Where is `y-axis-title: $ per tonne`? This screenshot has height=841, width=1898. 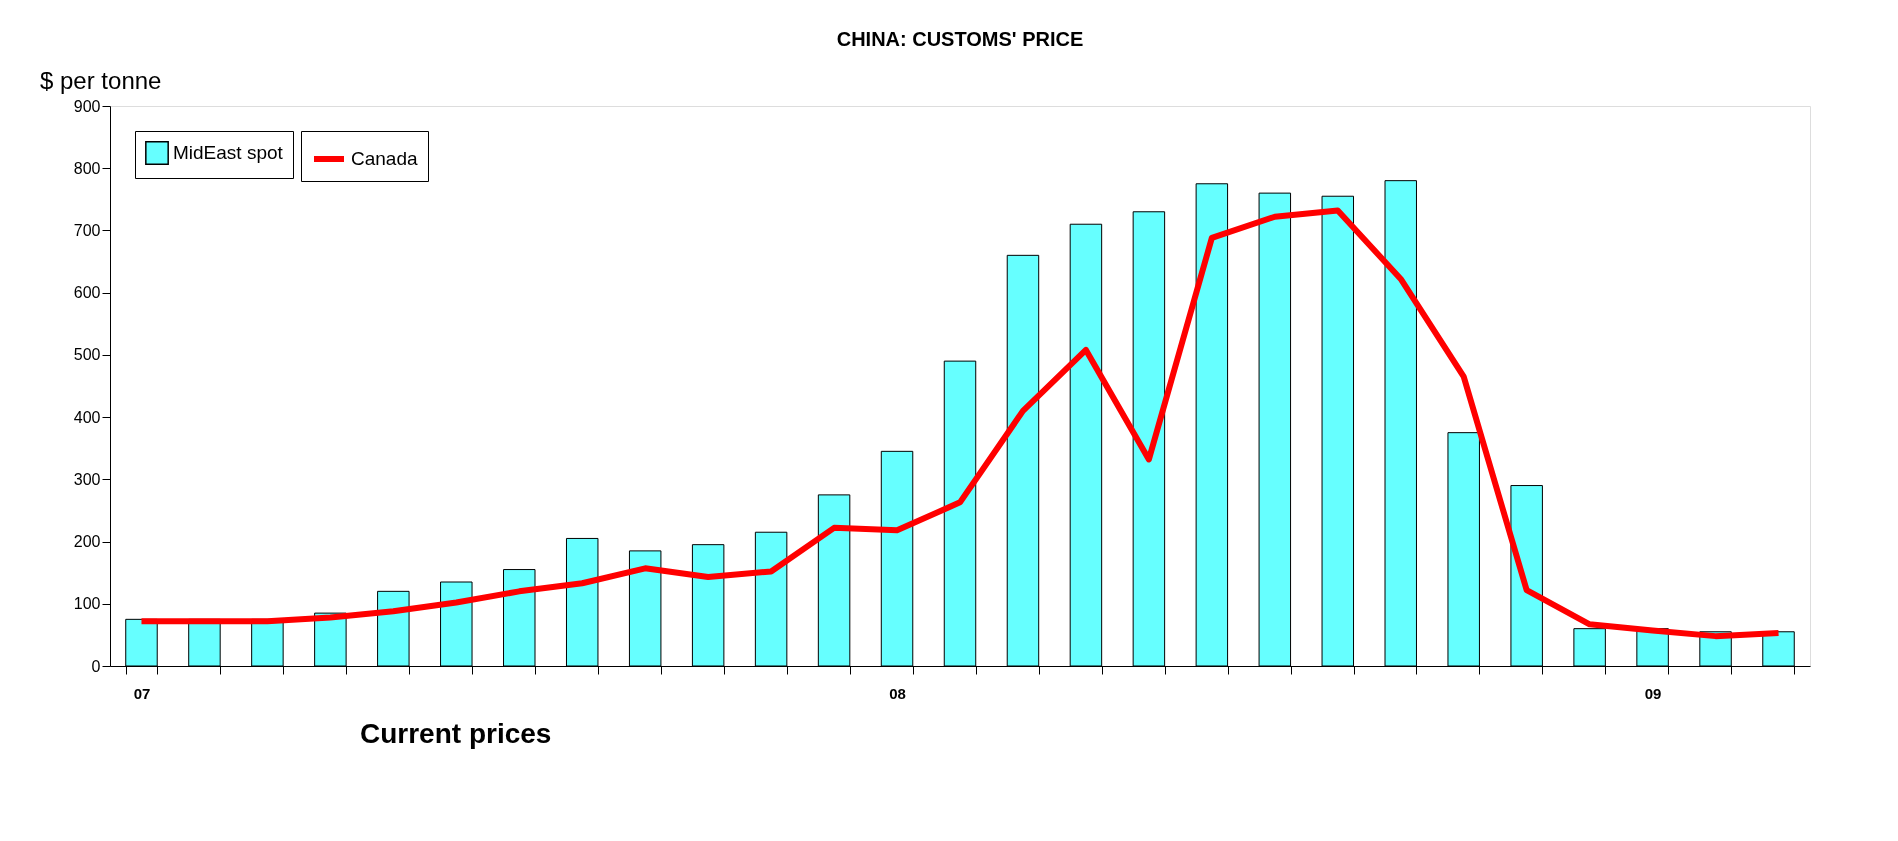 y-axis-title: $ per tonne is located at coordinates (101, 80).